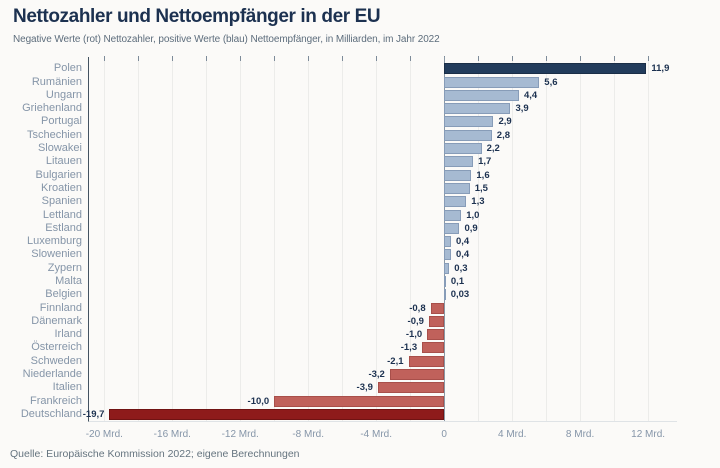 The height and width of the screenshot is (468, 720). I want to click on value-label: 0,4, so click(463, 242).